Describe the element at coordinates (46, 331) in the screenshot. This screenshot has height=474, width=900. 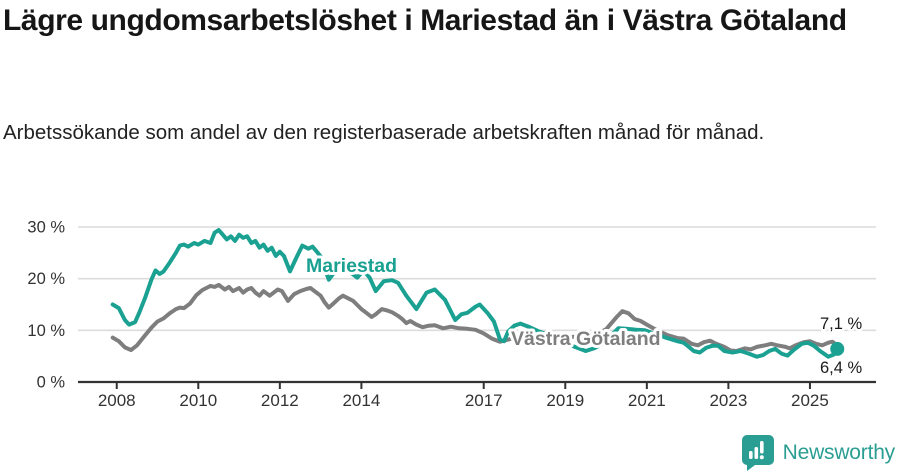
I see `y-axis-tick-label: 10 %` at that location.